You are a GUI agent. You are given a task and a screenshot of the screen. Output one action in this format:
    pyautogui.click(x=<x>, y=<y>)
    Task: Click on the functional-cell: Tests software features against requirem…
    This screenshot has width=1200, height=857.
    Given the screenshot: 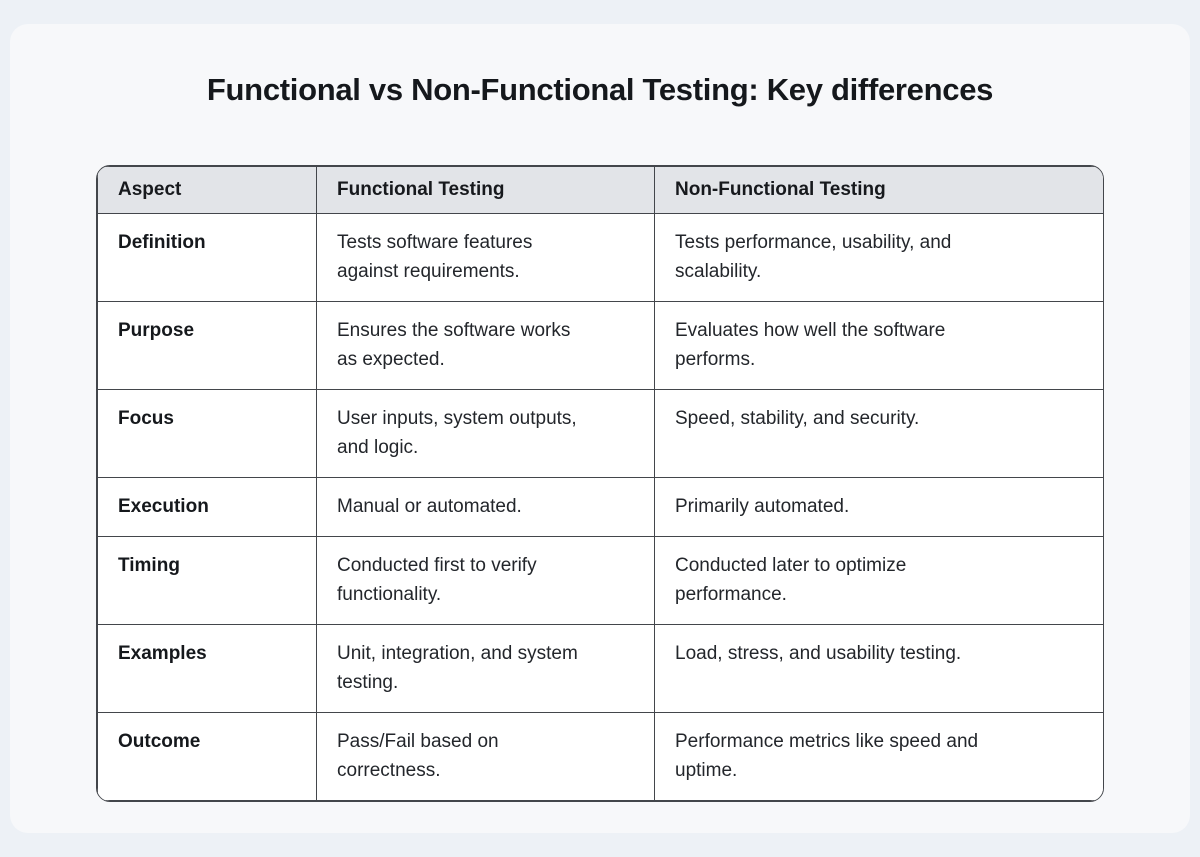 What is the action you would take?
    pyautogui.click(x=485, y=257)
    